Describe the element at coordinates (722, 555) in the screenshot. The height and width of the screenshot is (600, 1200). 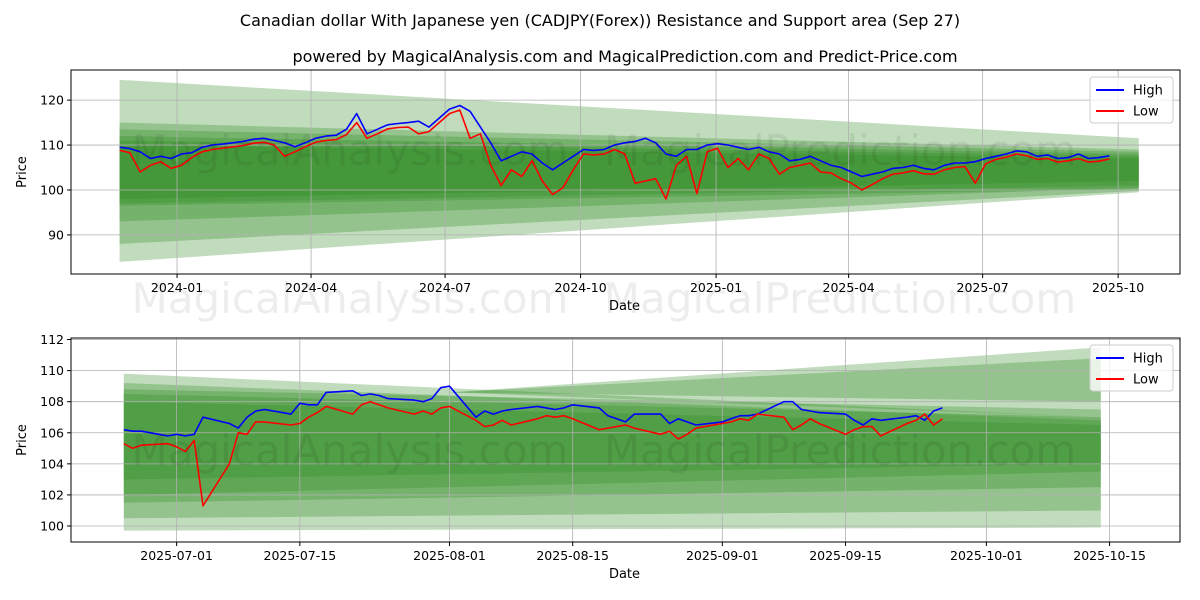
I see `x-tick-label: 2025-09-01` at that location.